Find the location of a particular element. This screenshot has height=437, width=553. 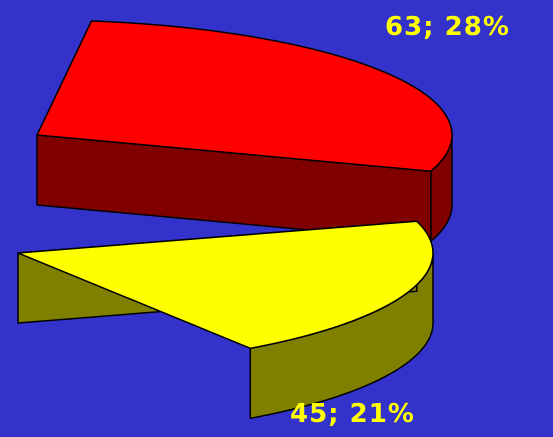

data-label-slice-1: 63; 28% is located at coordinates (447, 27).